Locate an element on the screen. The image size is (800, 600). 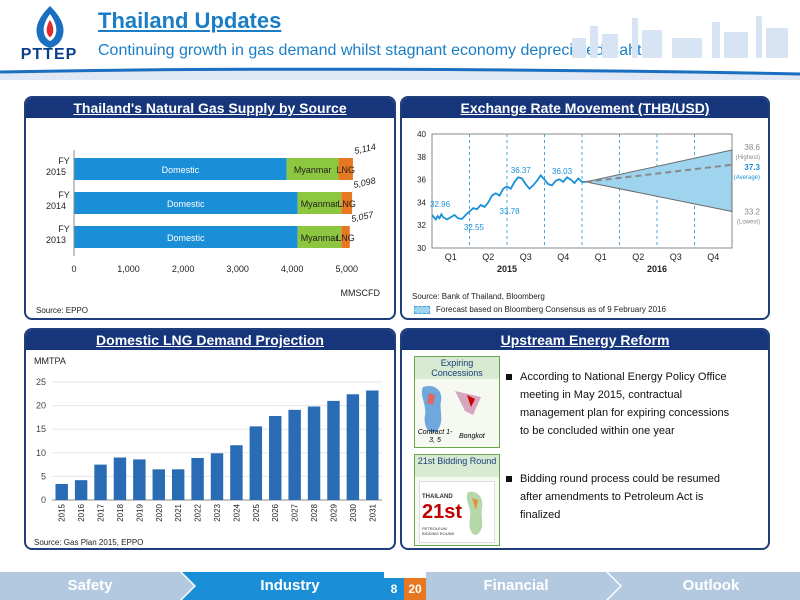
gas-bar-label: Myanmar is located at coordinates (313, 170).